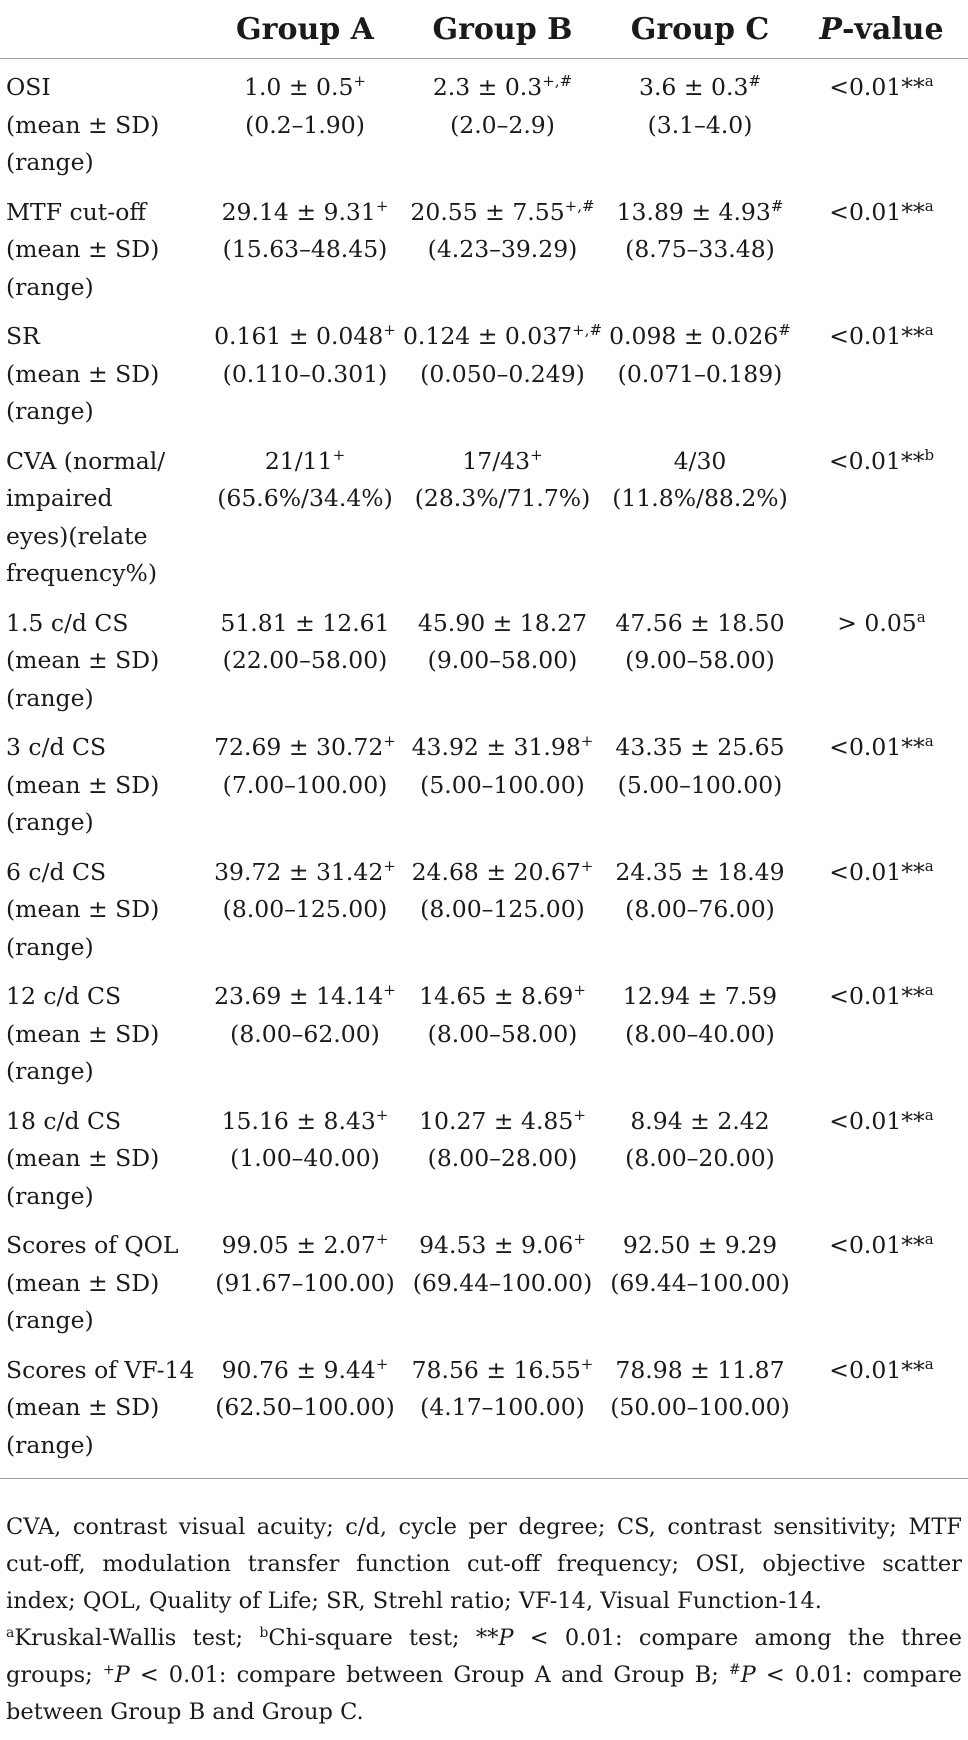  Describe the element at coordinates (700, 660) in the screenshot. I see `group-c-range: (9.00–58.00)` at that location.